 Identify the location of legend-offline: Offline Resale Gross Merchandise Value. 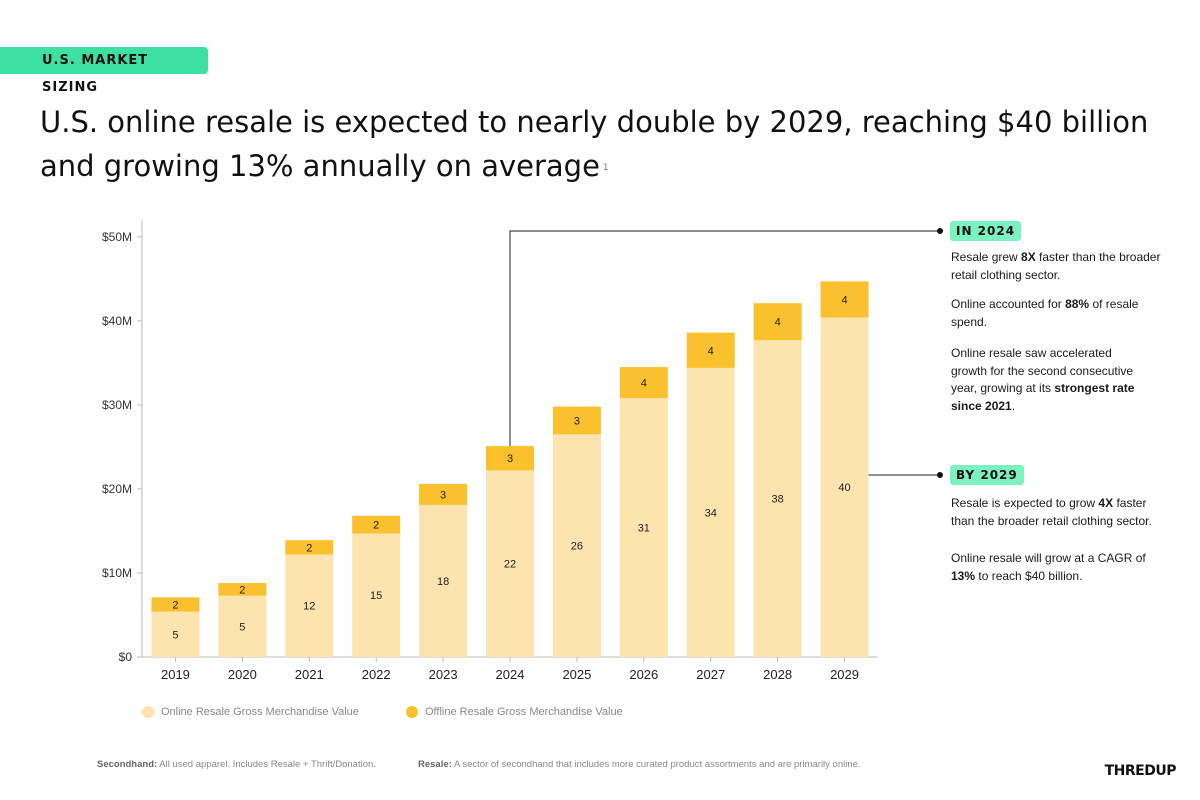
(514, 712).